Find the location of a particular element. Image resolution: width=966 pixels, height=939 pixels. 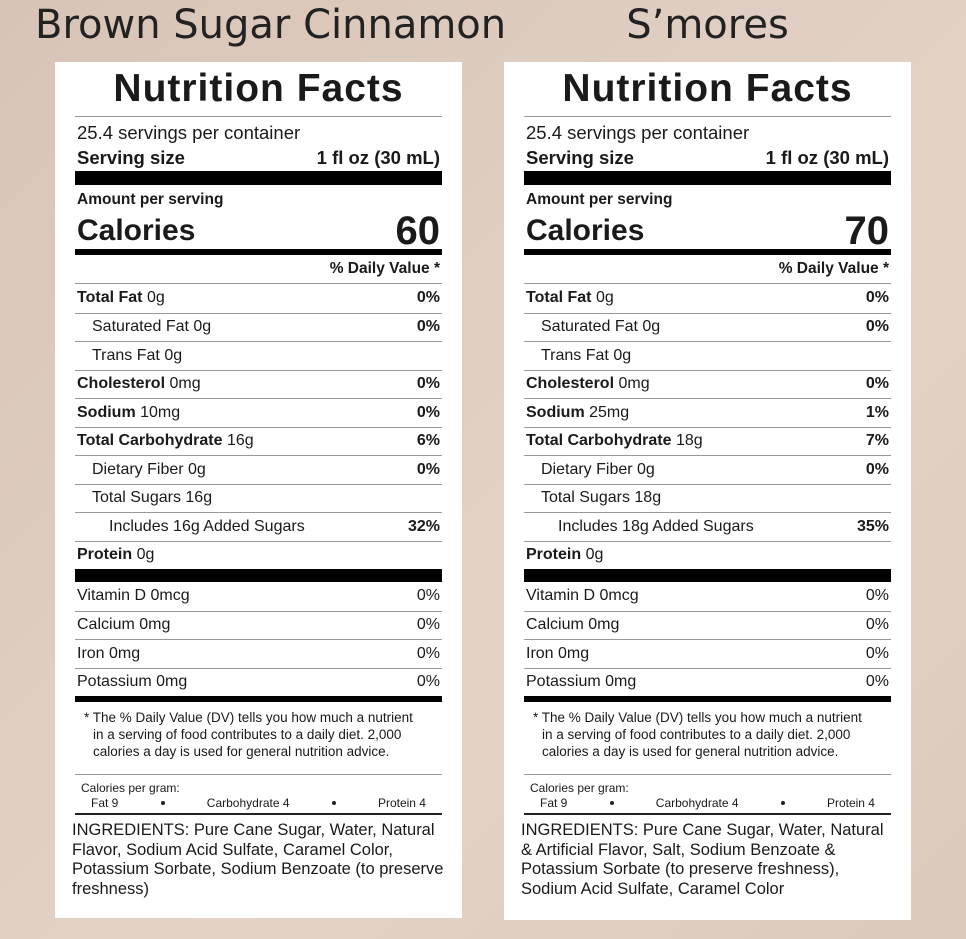

nutrient: Includes 18g Added Sugars is located at coordinates (640, 527).